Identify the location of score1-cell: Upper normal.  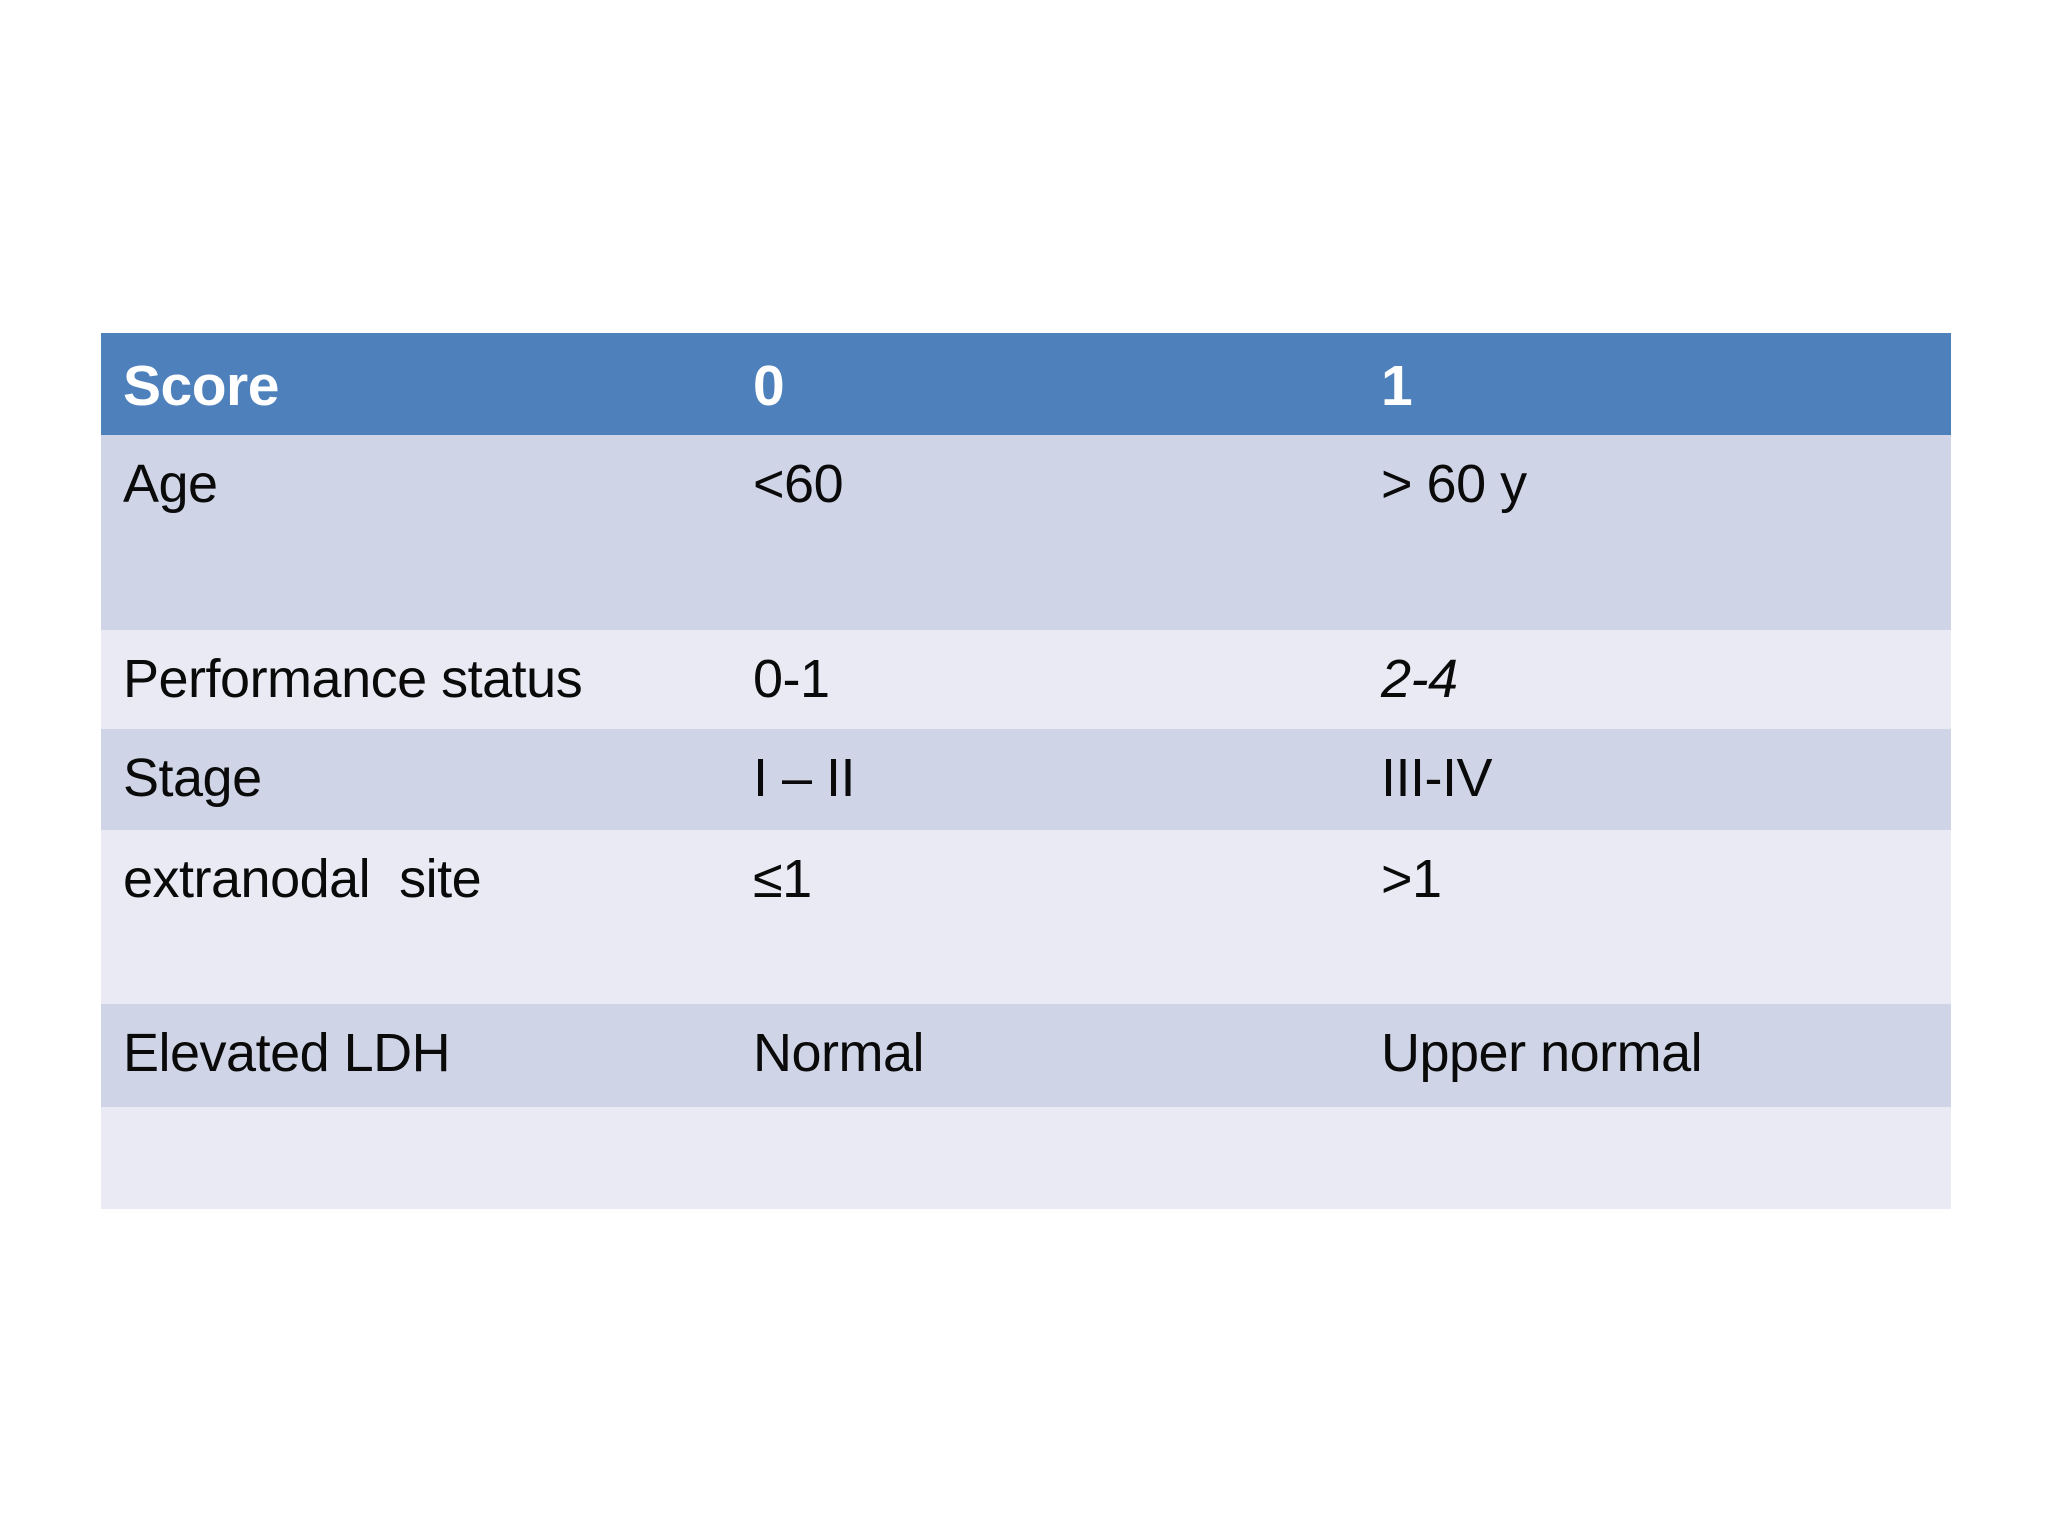
(1655, 1055).